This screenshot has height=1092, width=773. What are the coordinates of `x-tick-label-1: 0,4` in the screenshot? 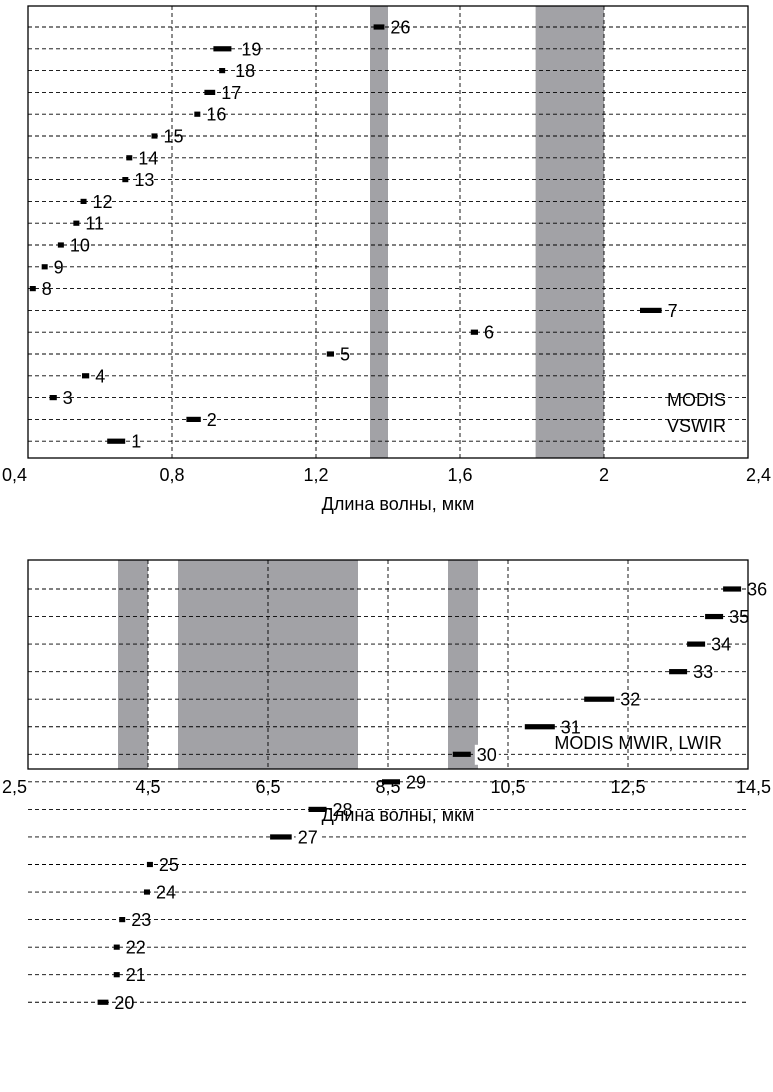 It's located at (14, 475).